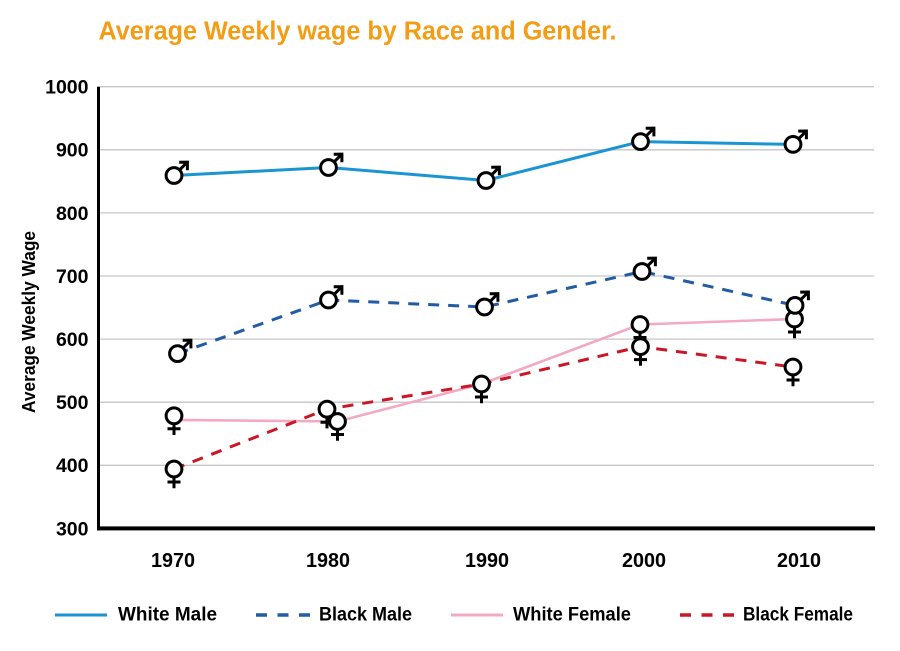  Describe the element at coordinates (72, 277) in the screenshot. I see `svg-text: 700` at that location.